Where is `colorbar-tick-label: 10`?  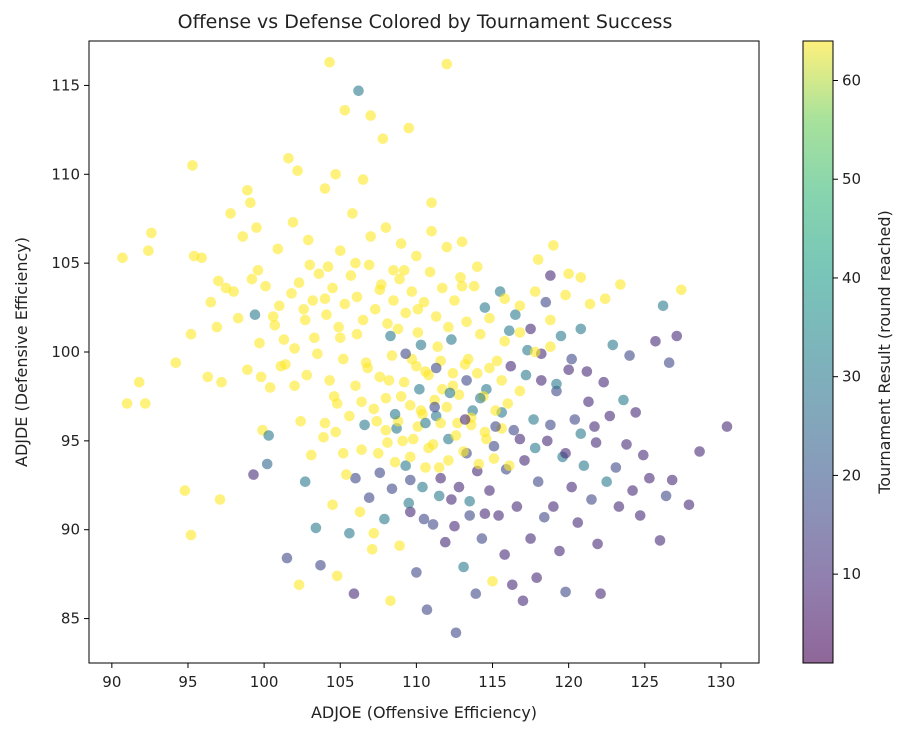 colorbar-tick-label: 10 is located at coordinates (851, 574).